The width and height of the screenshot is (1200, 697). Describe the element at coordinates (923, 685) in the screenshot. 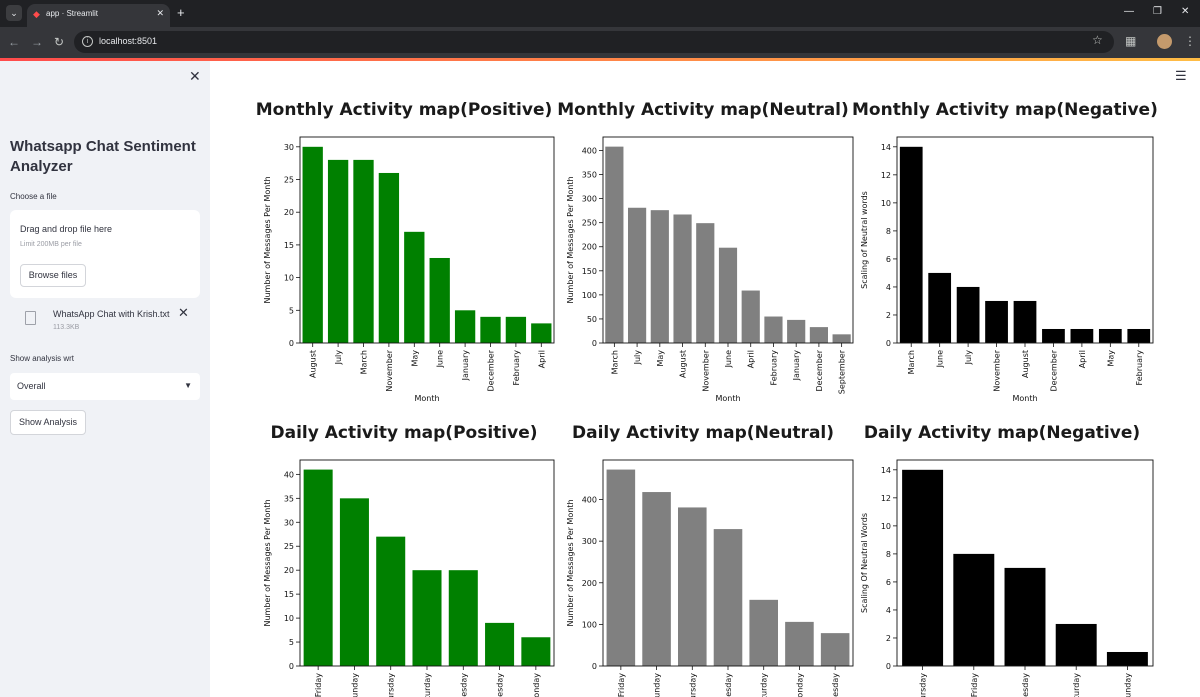

I see `x-tick-label: ursday` at that location.